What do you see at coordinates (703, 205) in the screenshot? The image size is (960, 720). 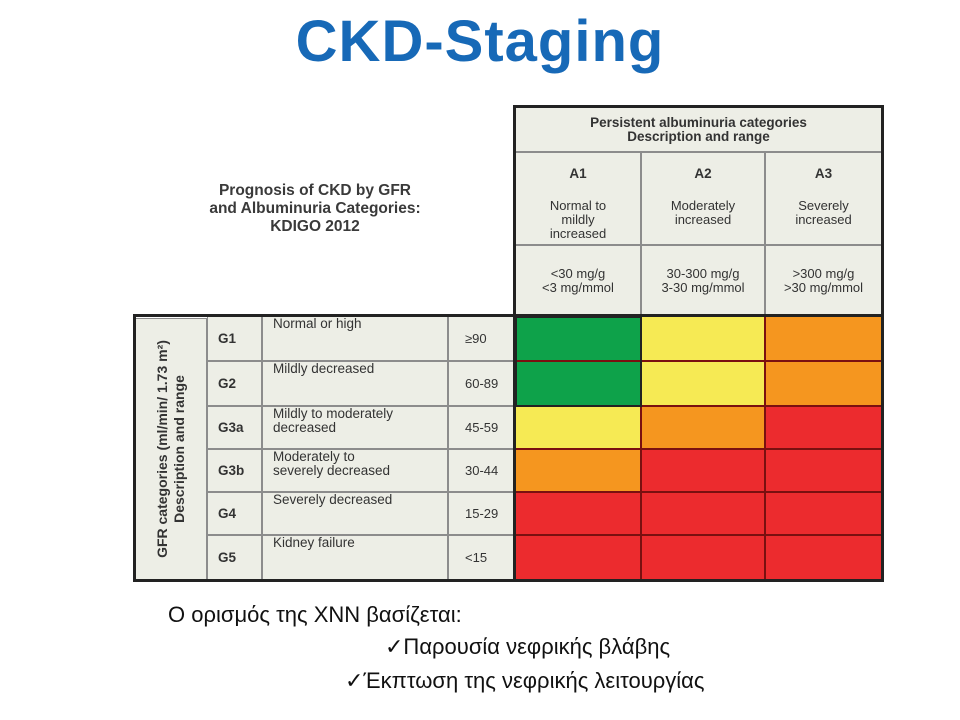 I see `text-line: Moderately` at bounding box center [703, 205].